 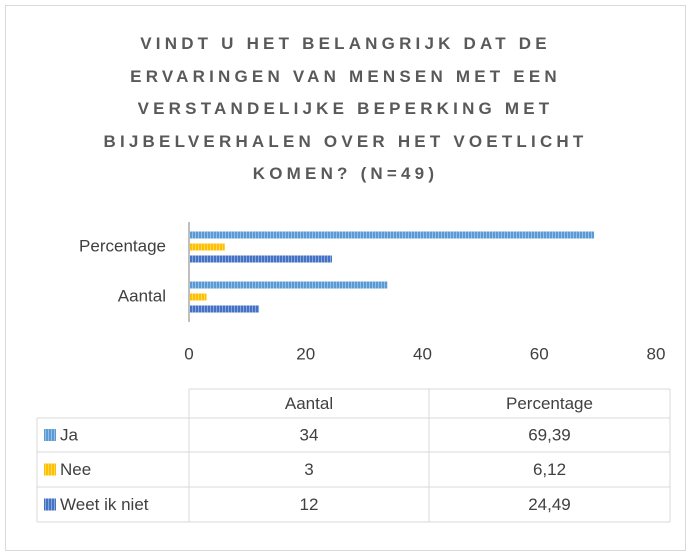 I want to click on table-cell: 24,49, so click(x=549, y=504).